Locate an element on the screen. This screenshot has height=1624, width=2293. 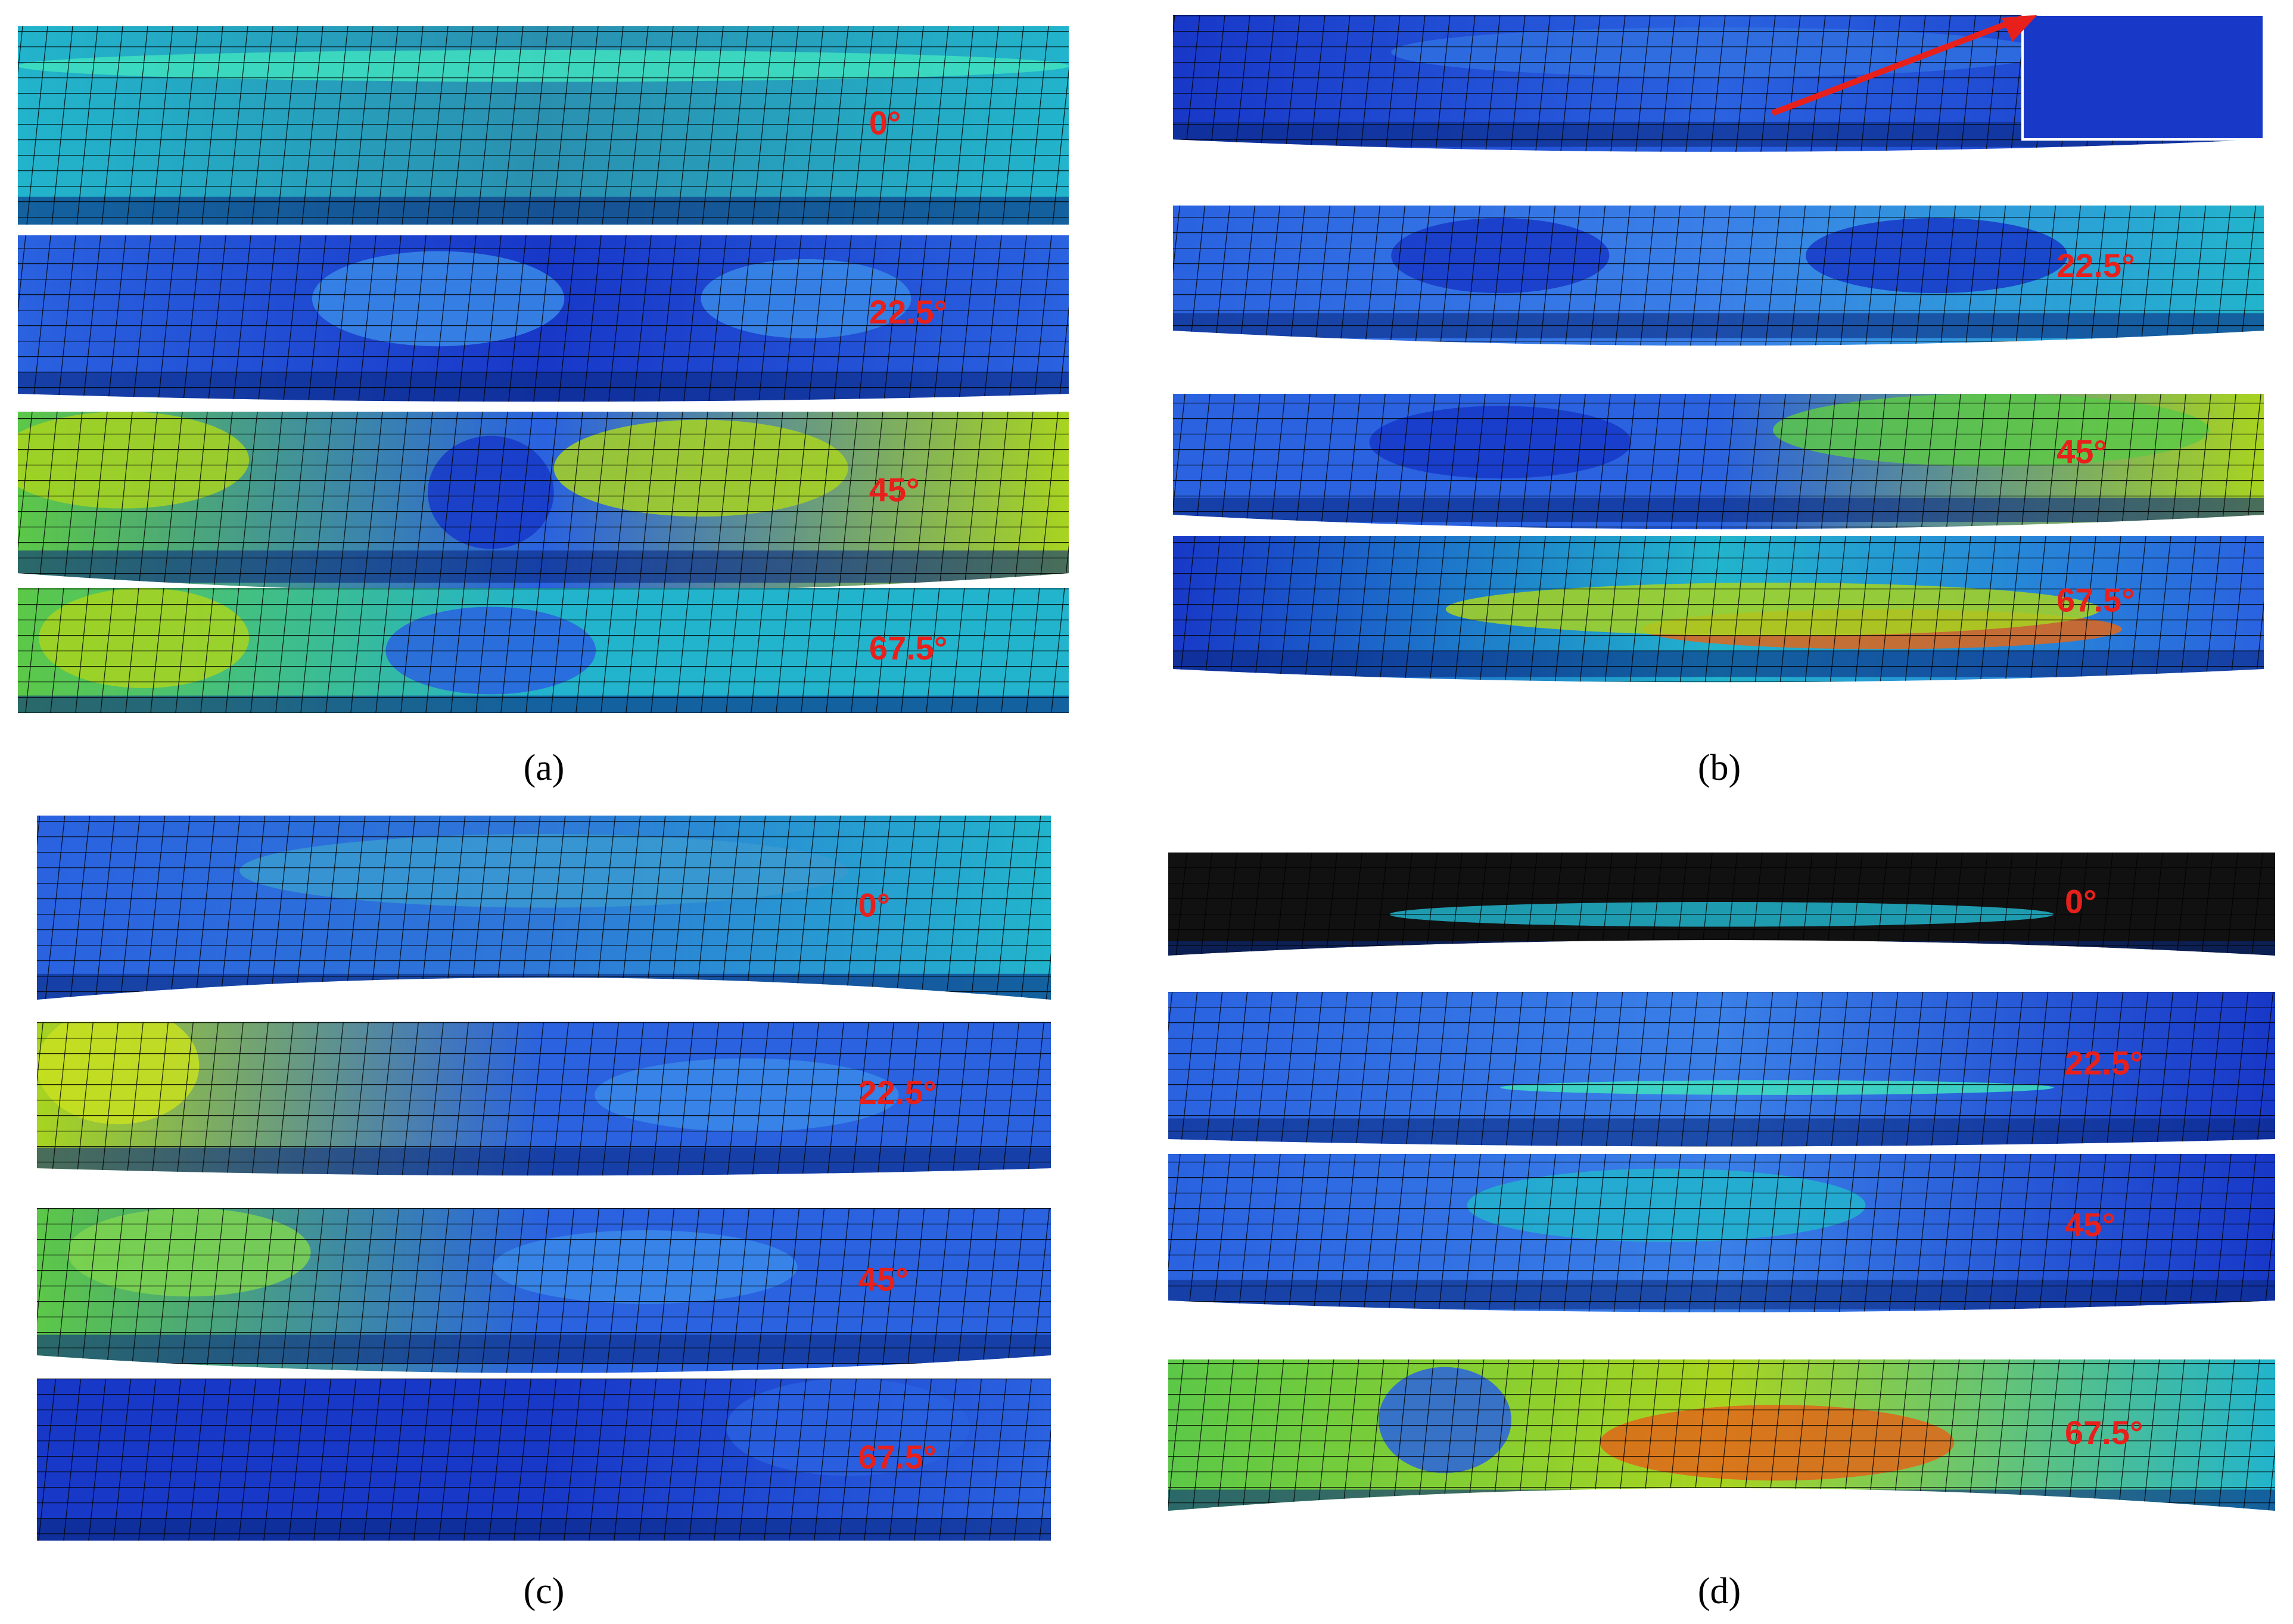
panel-caption: (c) is located at coordinates (544, 1591).